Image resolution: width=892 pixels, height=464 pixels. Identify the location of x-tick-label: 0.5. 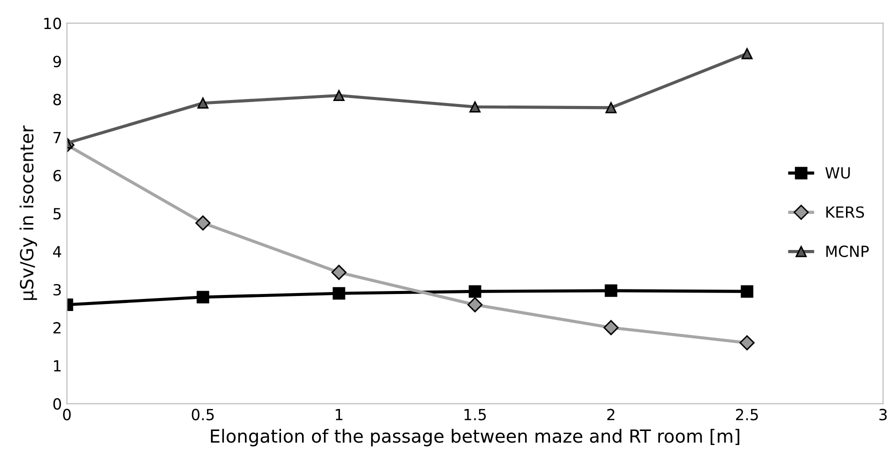
(203, 414).